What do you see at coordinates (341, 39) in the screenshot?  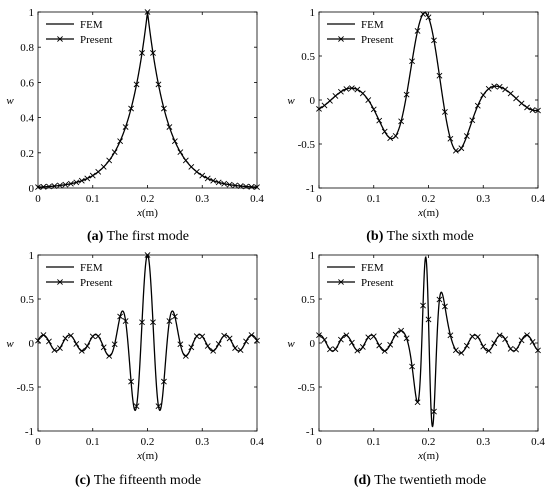 I see `legend-present-marker` at bounding box center [341, 39].